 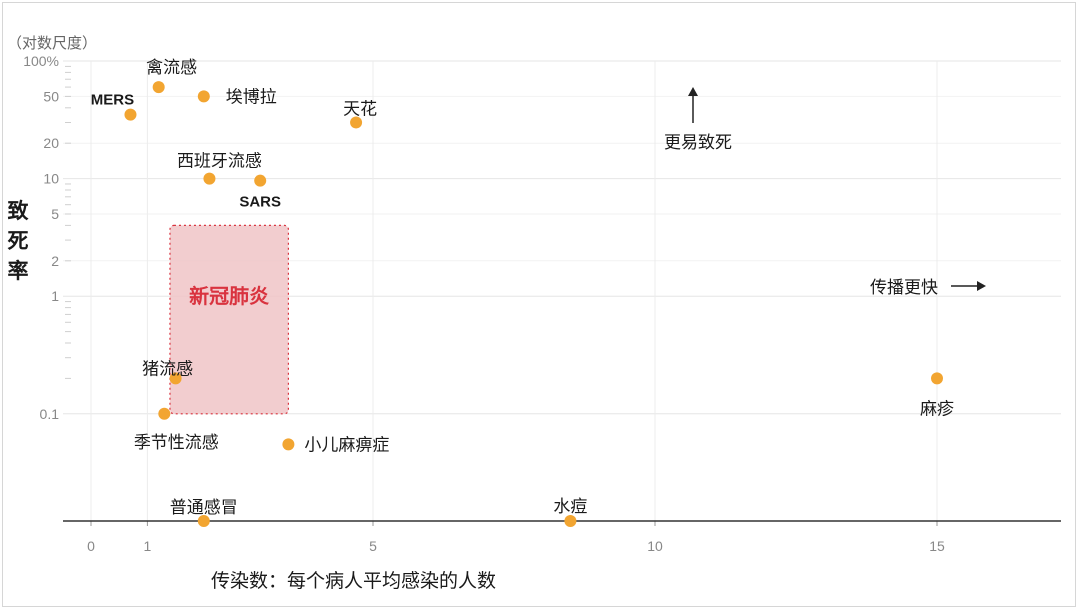 What do you see at coordinates (937, 409) in the screenshot?
I see `point-label: 麻疹` at bounding box center [937, 409].